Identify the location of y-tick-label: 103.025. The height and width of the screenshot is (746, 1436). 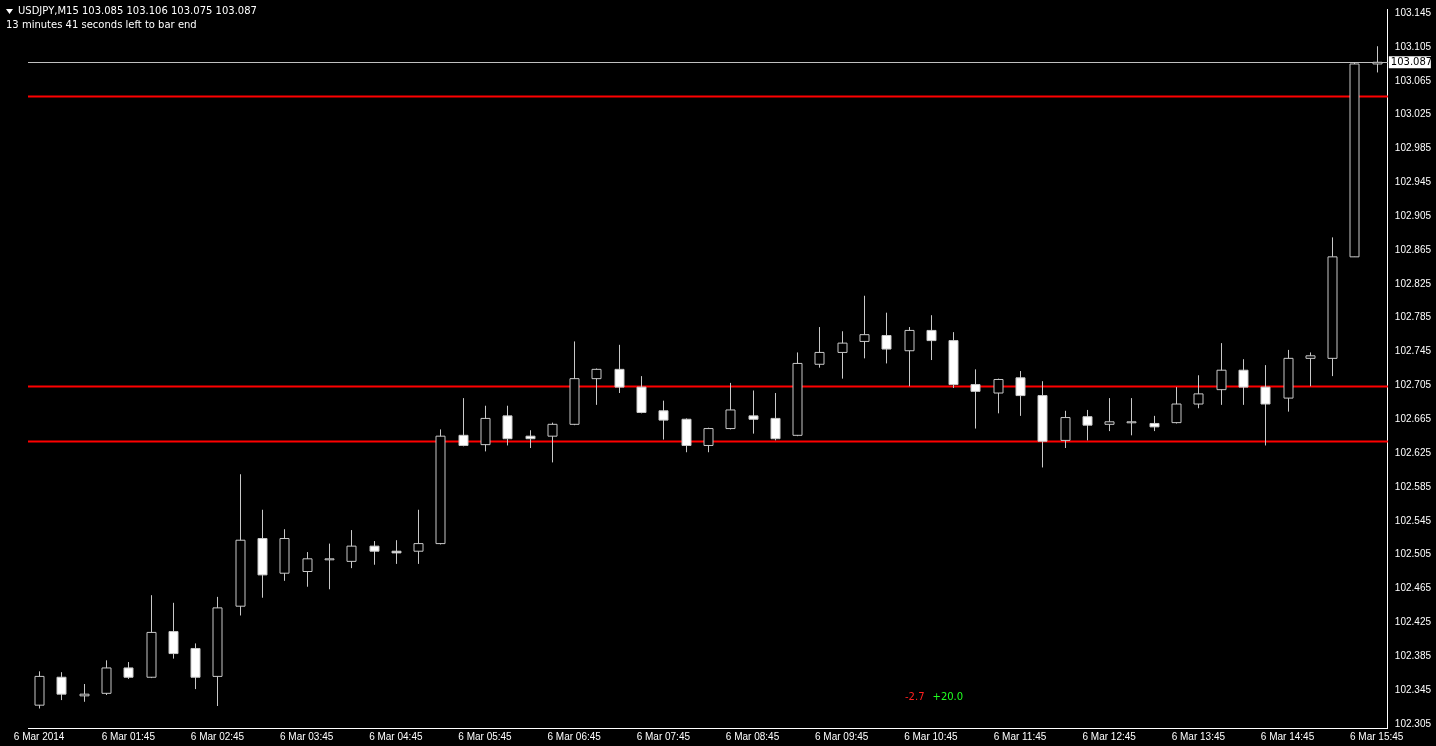
(1413, 114).